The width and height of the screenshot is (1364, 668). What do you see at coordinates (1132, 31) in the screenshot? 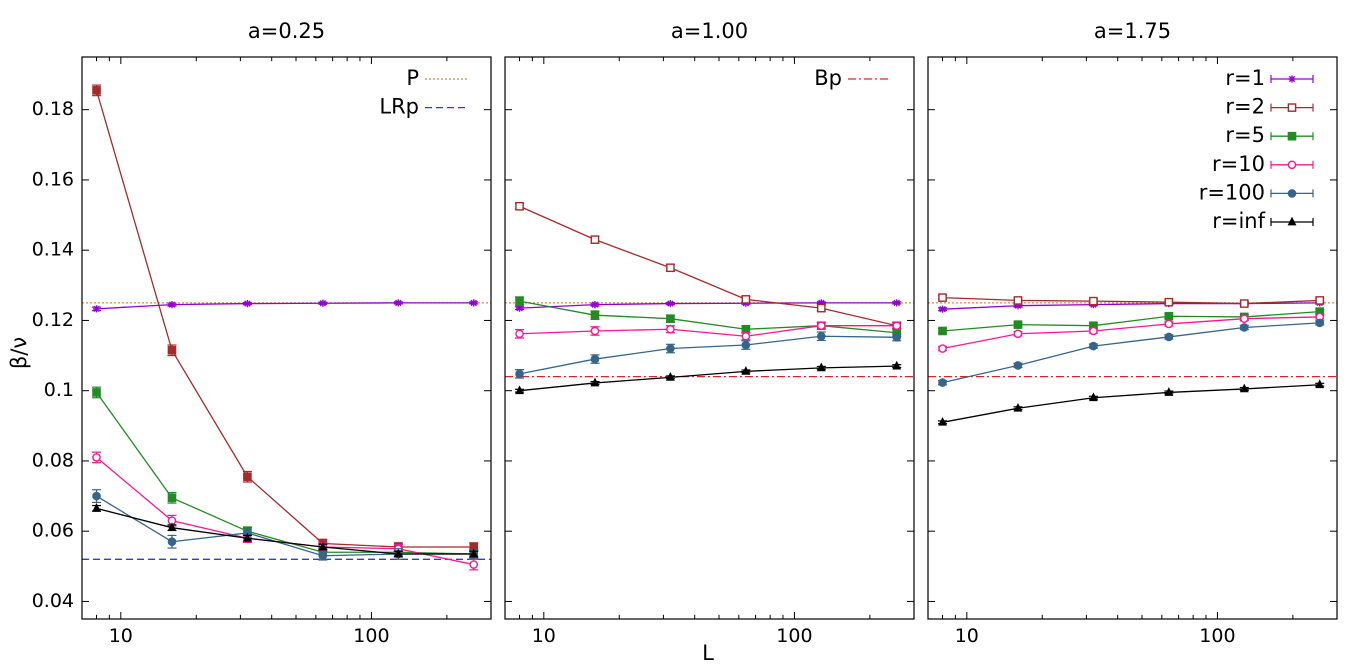
I see `panel-a-1-75-title: a=1.75` at bounding box center [1132, 31].